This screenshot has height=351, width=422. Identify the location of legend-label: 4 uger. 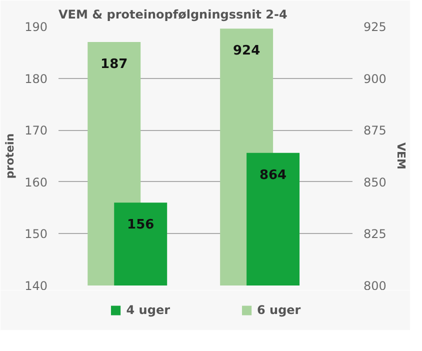
(148, 310).